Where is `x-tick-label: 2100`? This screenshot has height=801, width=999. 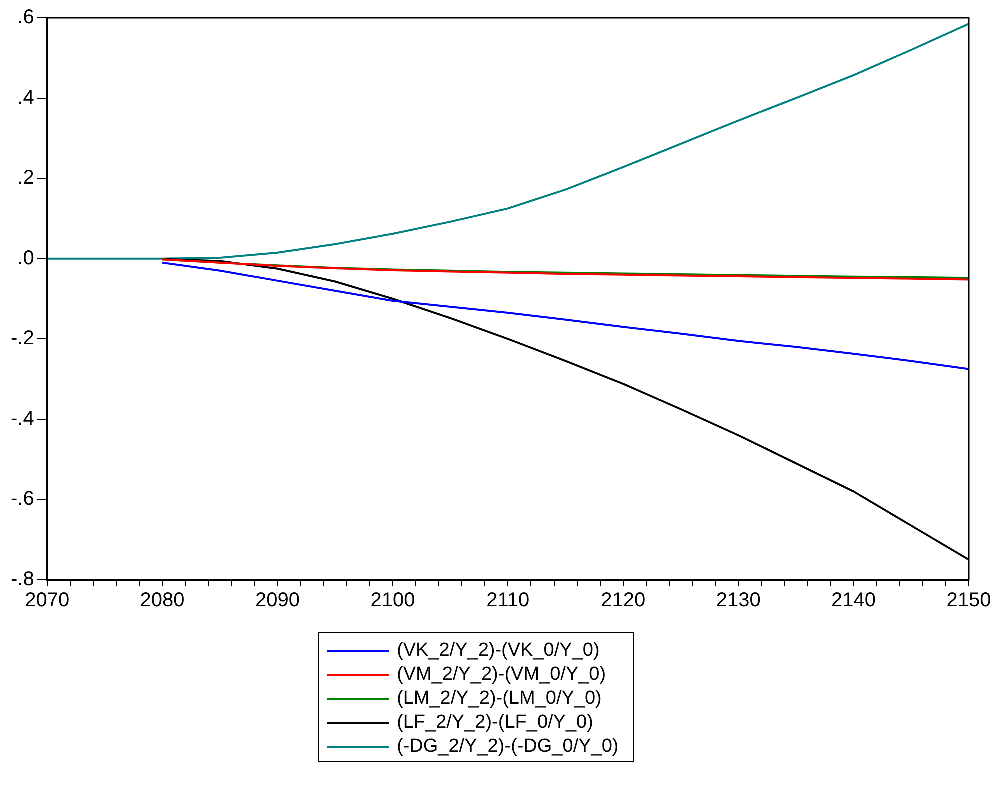
x-tick-label: 2100 is located at coordinates (393, 601).